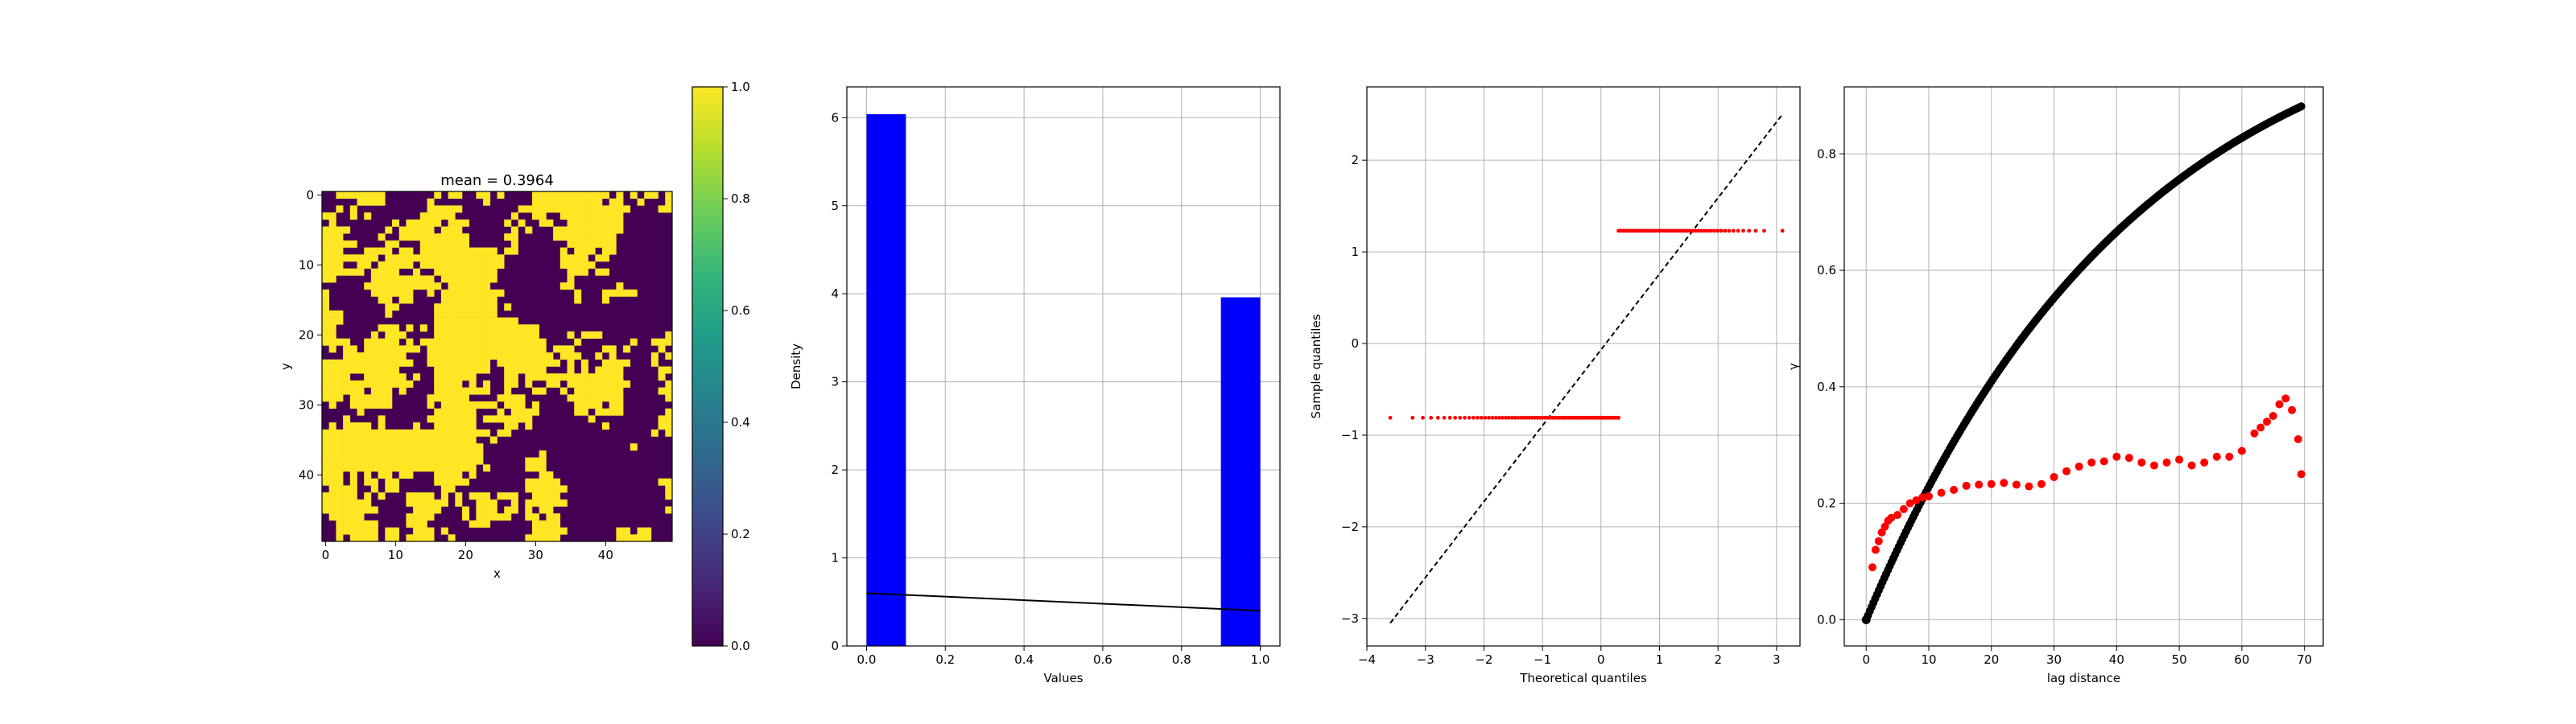  What do you see at coordinates (740, 198) in the screenshot?
I see `colorbar-tick-label: 0.8` at bounding box center [740, 198].